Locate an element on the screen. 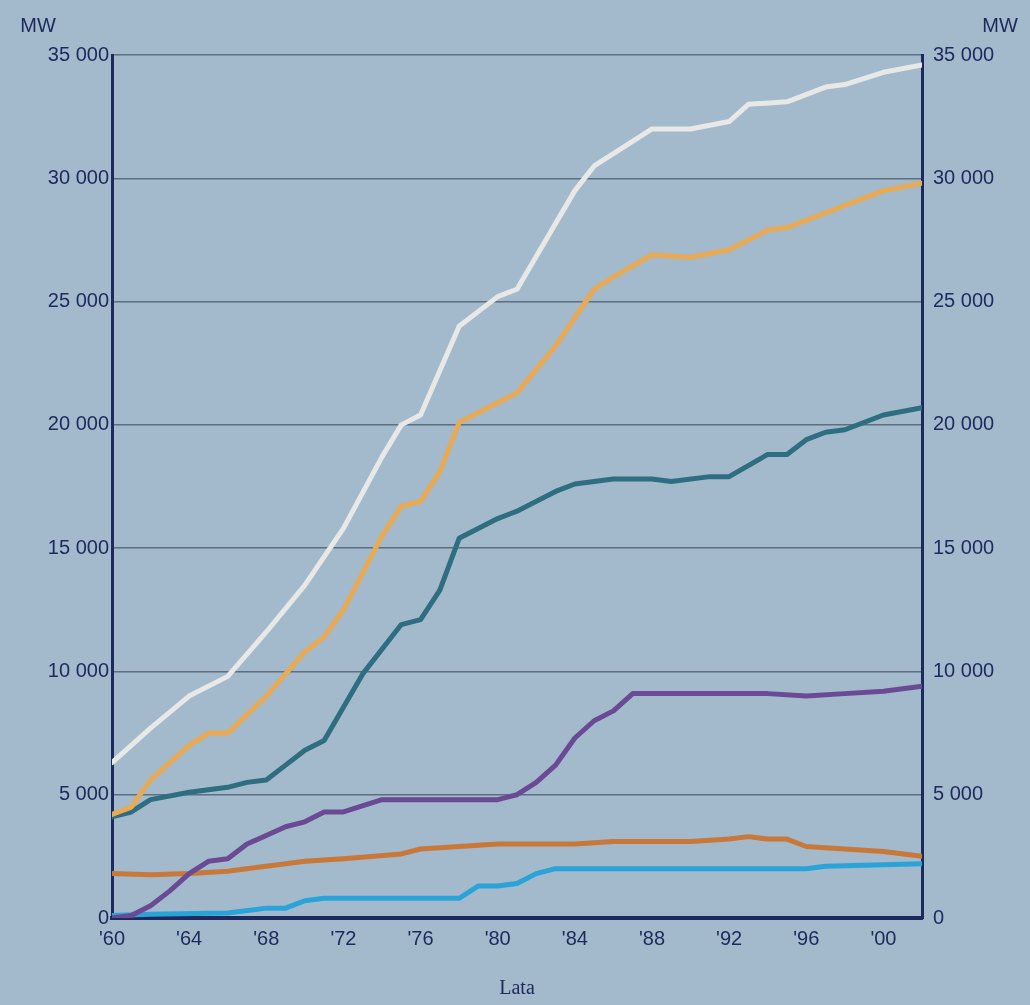  y-tick-label: 30 000 is located at coordinates (78, 176).